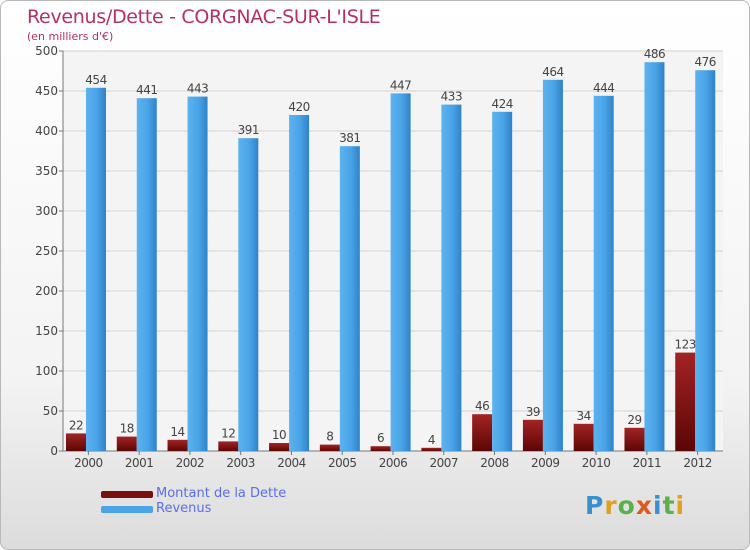  Describe the element at coordinates (54, 451) in the screenshot. I see `y-tick-label: 0` at that location.